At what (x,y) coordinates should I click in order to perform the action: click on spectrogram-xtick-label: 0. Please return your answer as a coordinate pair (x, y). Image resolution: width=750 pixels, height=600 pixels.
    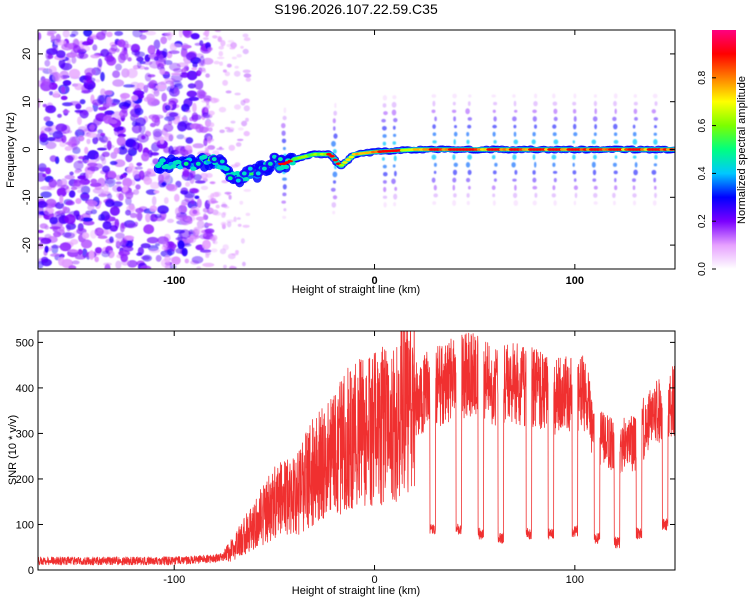
    Looking at the image, I should click on (374, 281).